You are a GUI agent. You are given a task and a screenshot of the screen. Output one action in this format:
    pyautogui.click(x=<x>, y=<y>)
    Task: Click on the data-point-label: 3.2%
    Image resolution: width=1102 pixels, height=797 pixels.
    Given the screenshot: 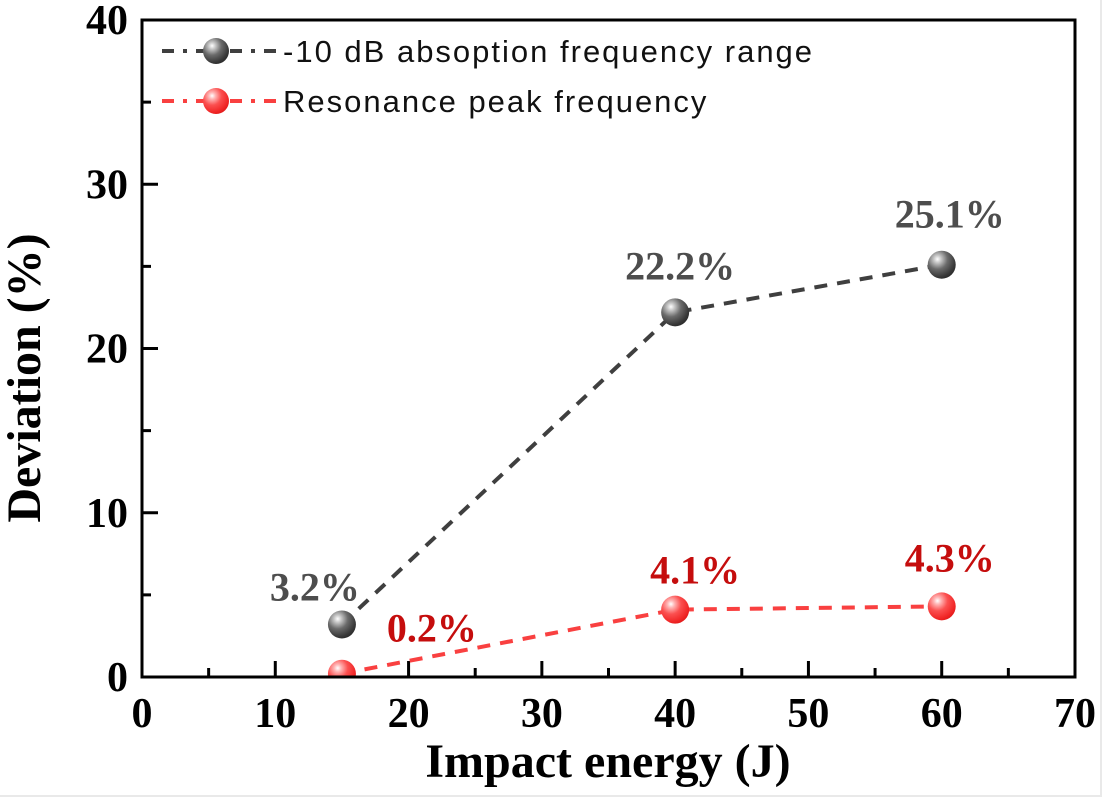 What is the action you would take?
    pyautogui.click(x=315, y=586)
    